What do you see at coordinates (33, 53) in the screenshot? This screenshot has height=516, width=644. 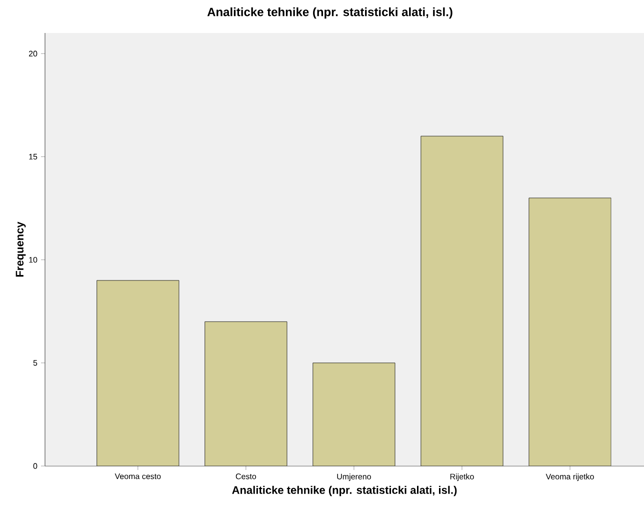 I see `y-tick-label: 20` at bounding box center [33, 53].